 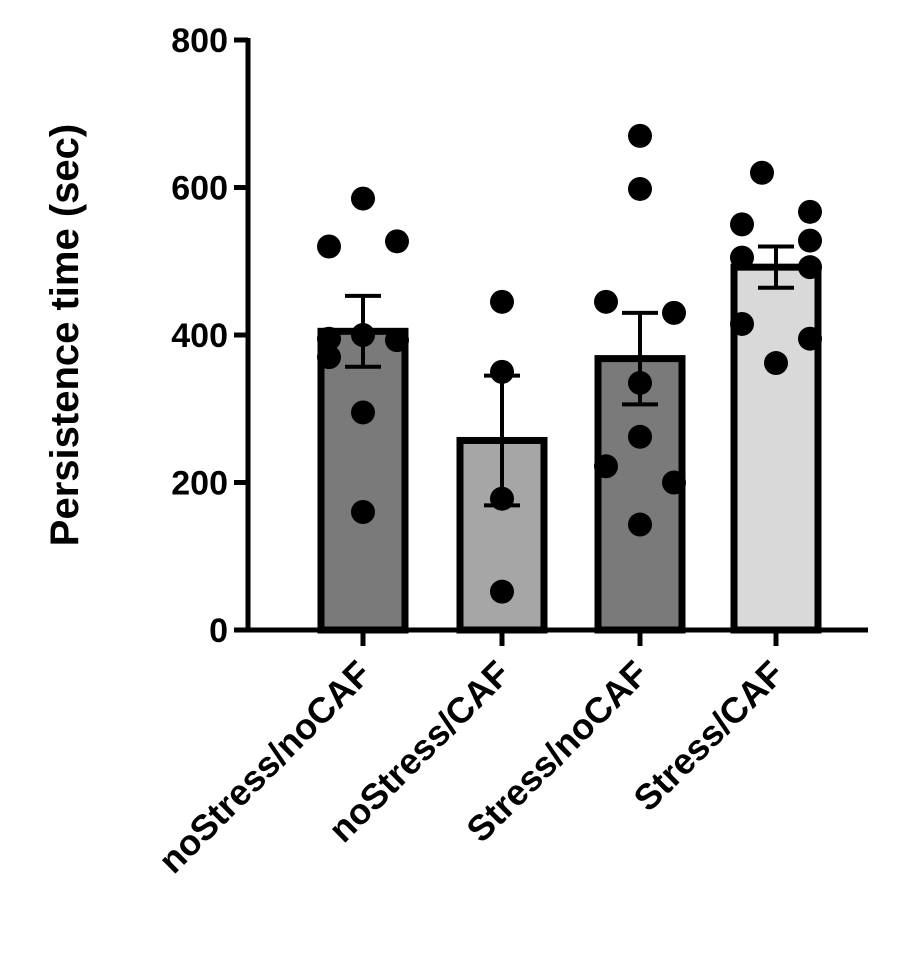 I want to click on y-tick-label-0: 0, so click(x=218, y=631).